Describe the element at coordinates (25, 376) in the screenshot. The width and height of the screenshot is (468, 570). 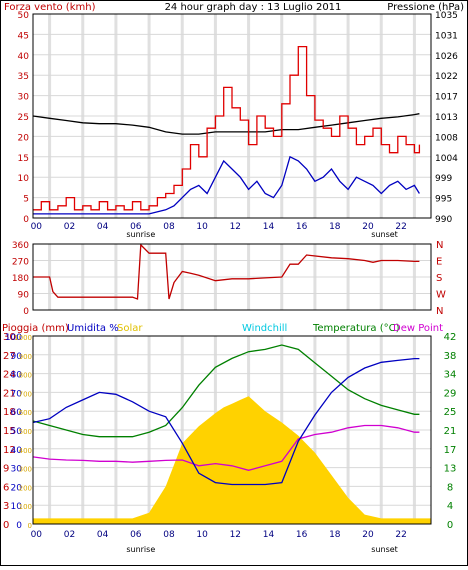
I see `solar-y-tick: 800` at that location.